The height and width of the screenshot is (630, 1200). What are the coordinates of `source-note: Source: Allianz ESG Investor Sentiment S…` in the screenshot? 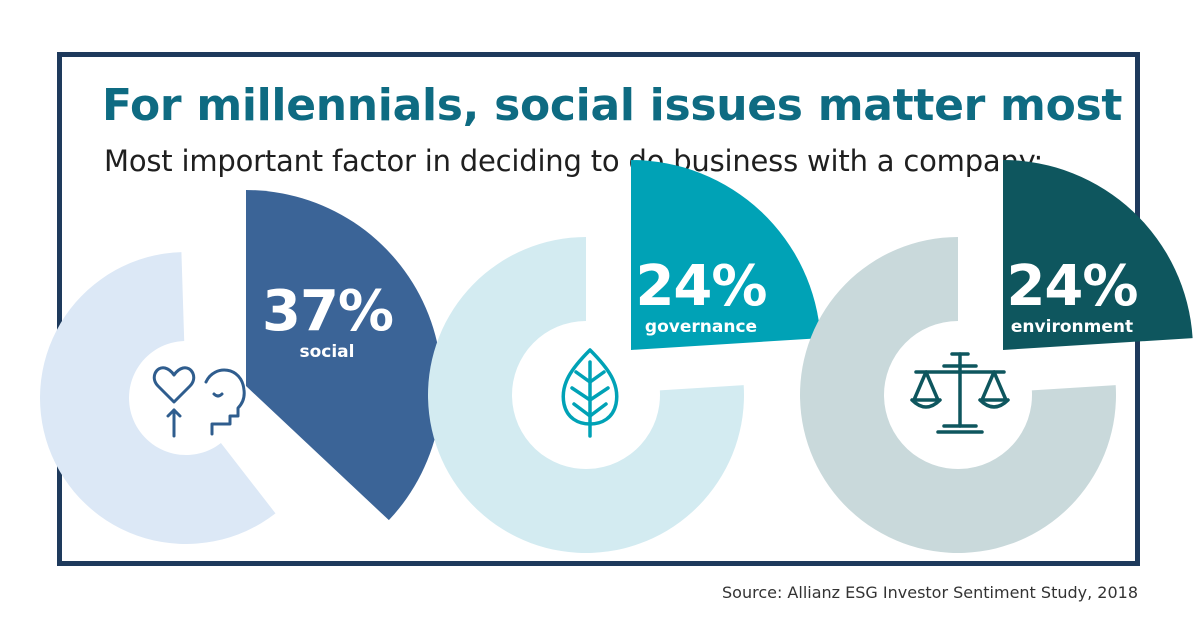 It's located at (930, 592).